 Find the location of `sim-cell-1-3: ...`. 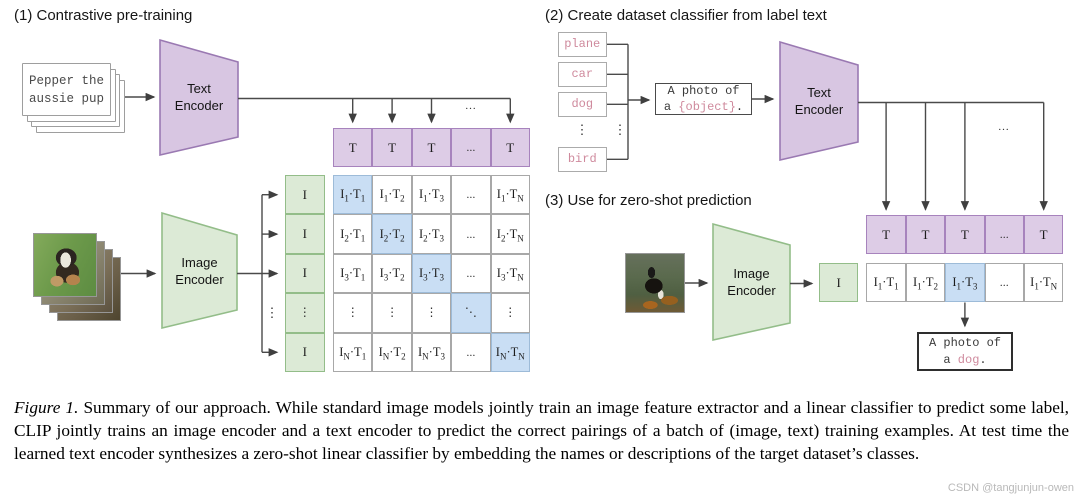

sim-cell-1-3: ... is located at coordinates (471, 234).